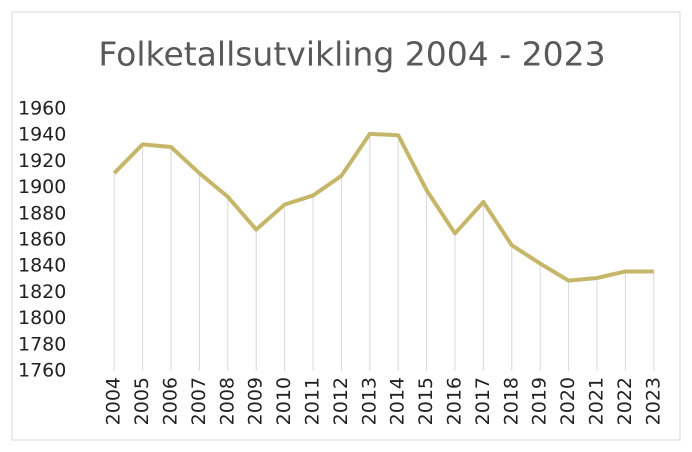 The image size is (692, 452). Describe the element at coordinates (42, 135) in the screenshot. I see `y-tick-label: 1940` at that location.